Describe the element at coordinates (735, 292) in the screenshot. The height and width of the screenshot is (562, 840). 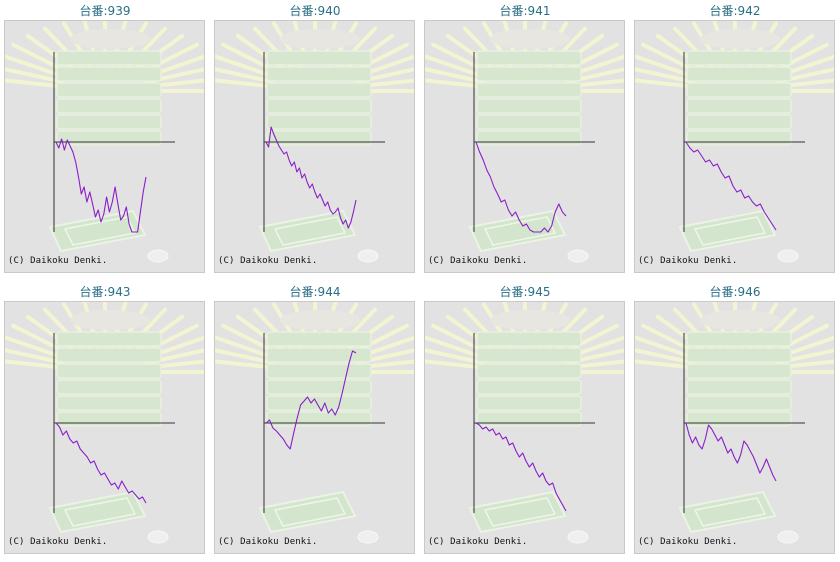
I see `chart-title: 台番:946` at that location.